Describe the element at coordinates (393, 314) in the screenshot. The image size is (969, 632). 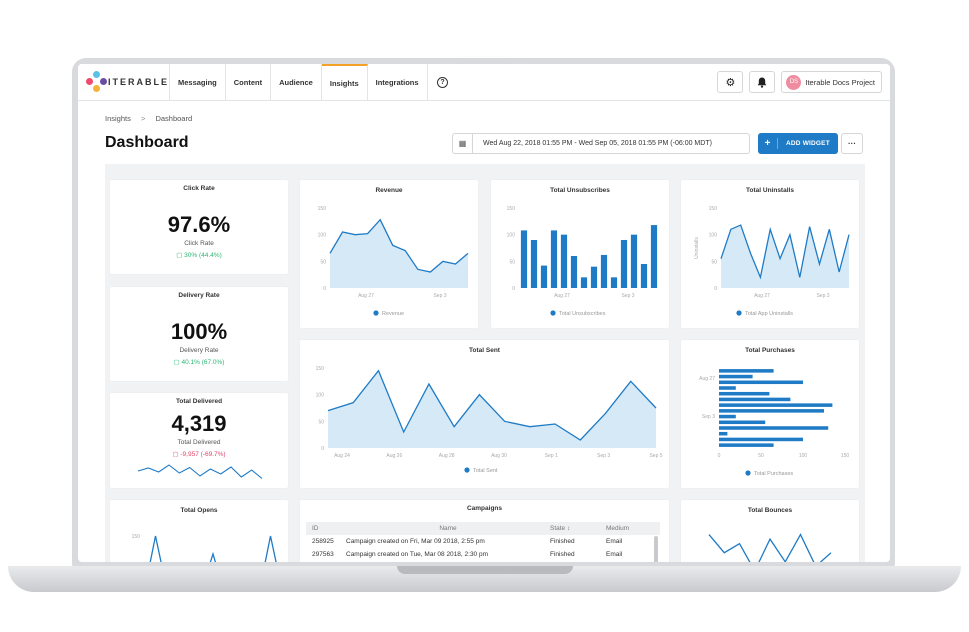
I see `legend-label: Revenue` at that location.